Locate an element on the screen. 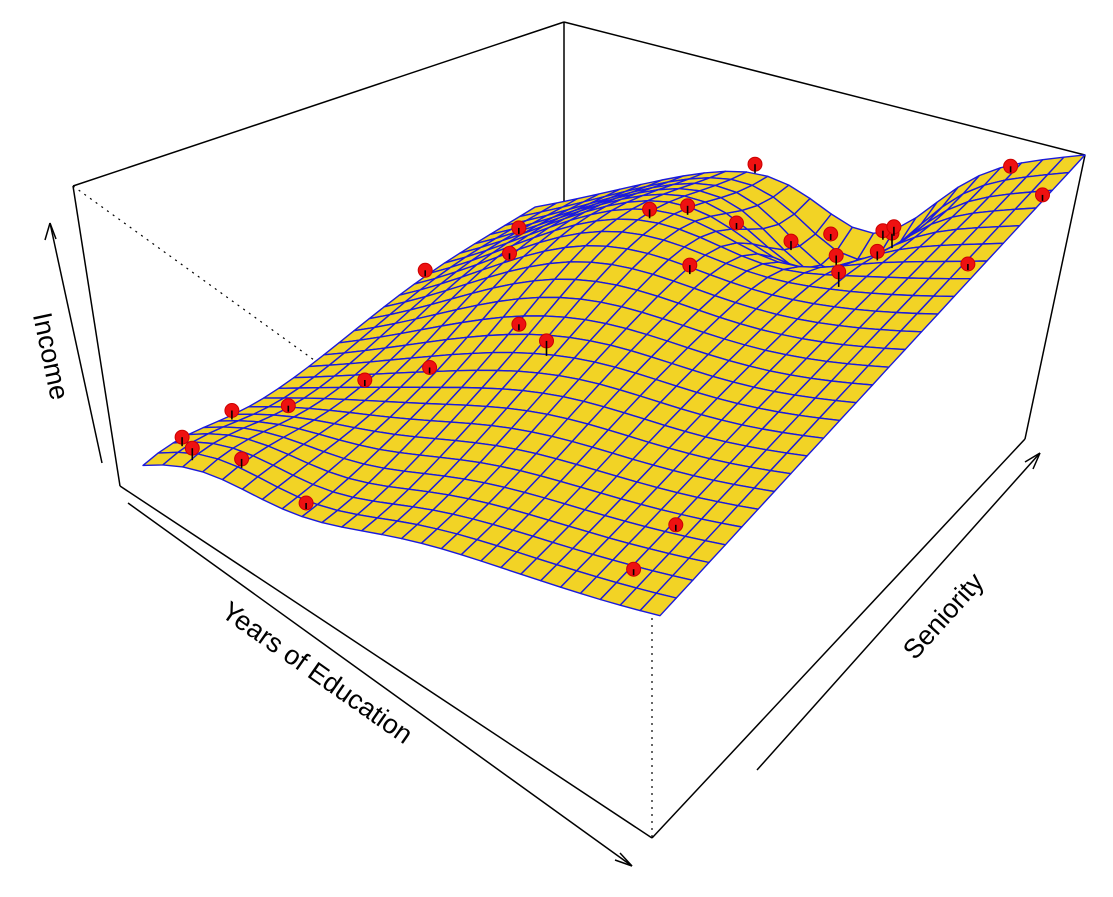  box-back-top-right is located at coordinates (824, 88).